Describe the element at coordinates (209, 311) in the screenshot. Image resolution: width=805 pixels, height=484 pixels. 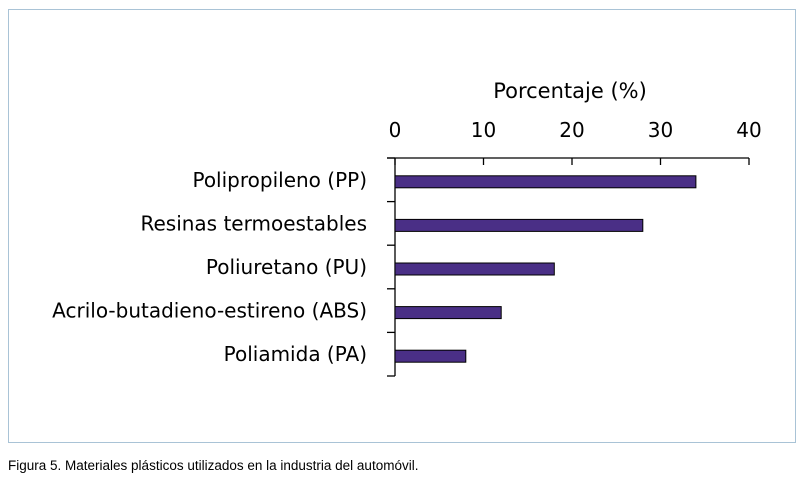
I see `category-label: Acrilo-butadieno-estireno (ABS)` at that location.